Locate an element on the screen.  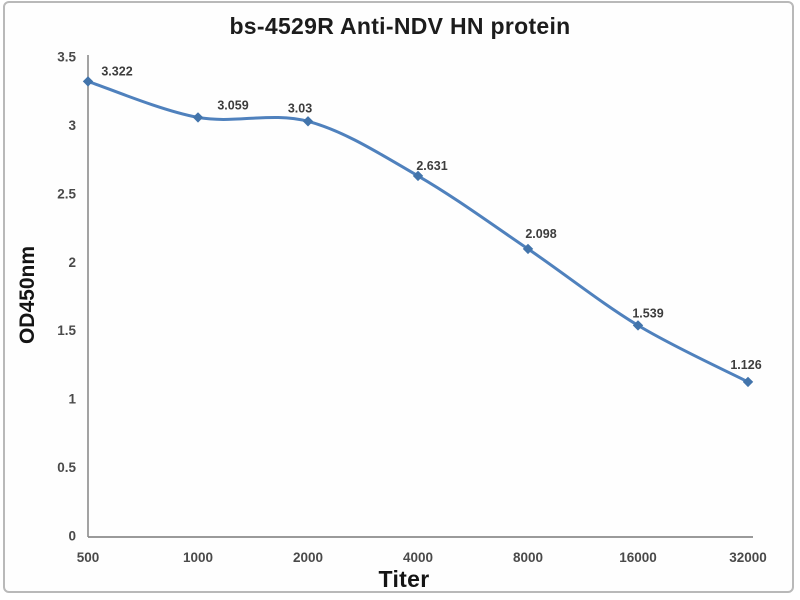
y-tick-label: 1 is located at coordinates (72, 399).